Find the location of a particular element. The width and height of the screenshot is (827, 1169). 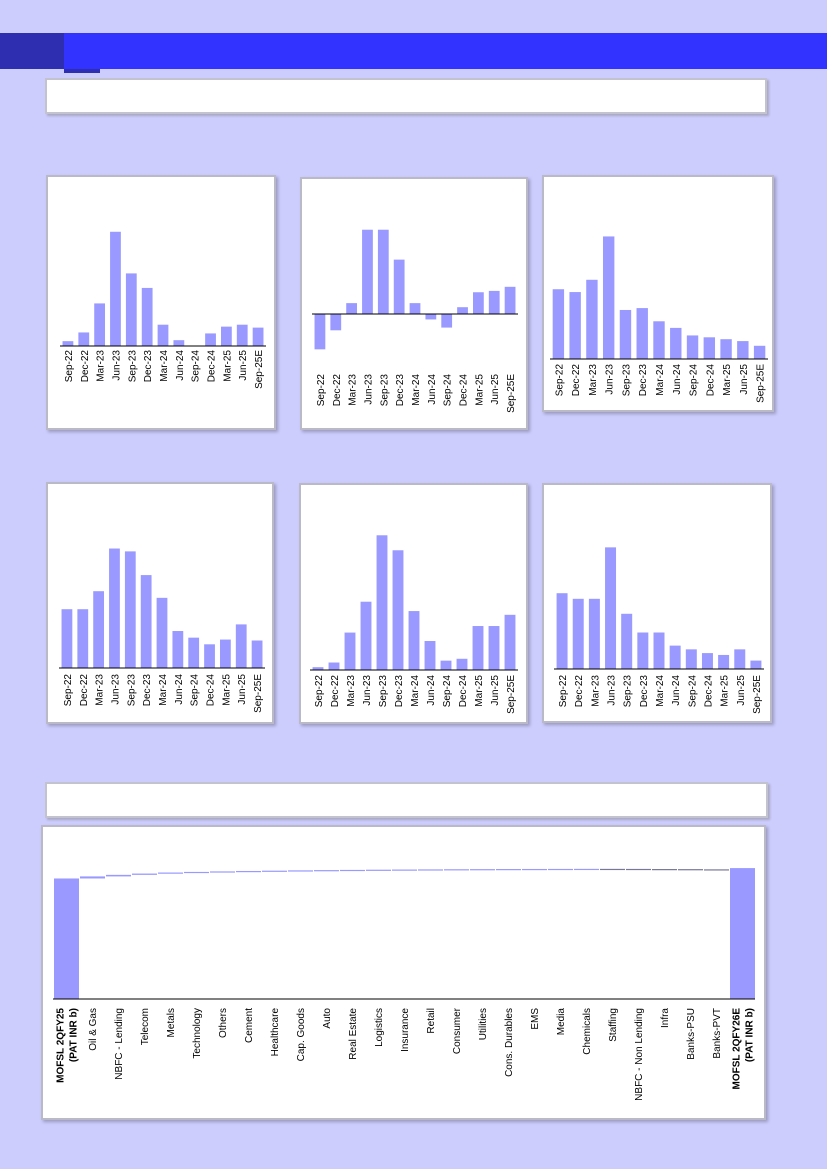

chart-1-tick-label: Mar-24 is located at coordinates (164, 366).